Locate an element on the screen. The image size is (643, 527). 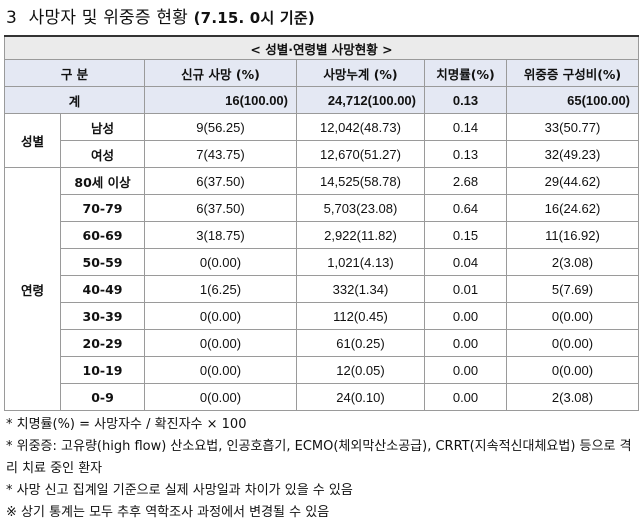
total-new-deaths: 16(100.00) is located at coordinates (220, 100).